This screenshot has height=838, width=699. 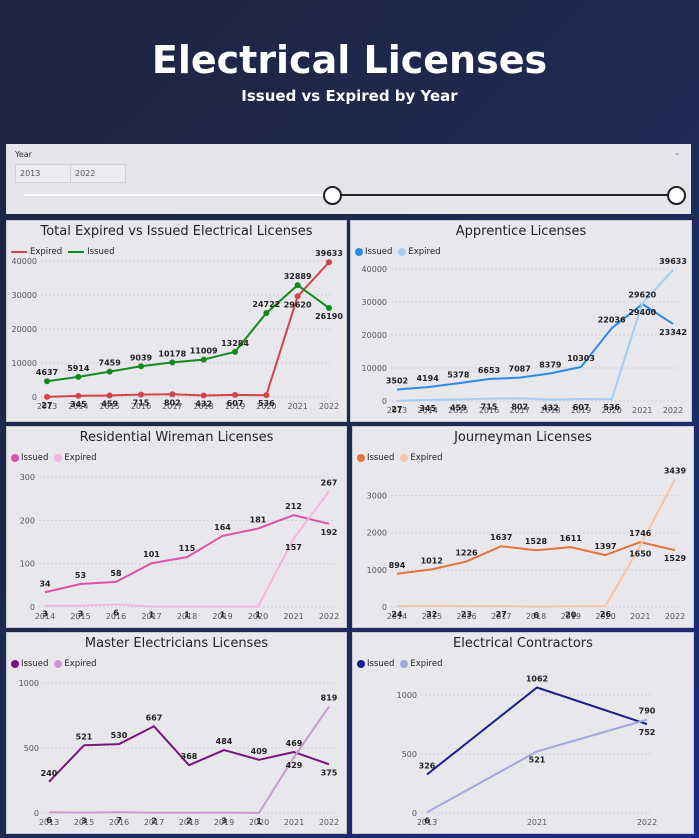 What do you see at coordinates (27, 477) in the screenshot?
I see `y-tick-label: 300` at bounding box center [27, 477].